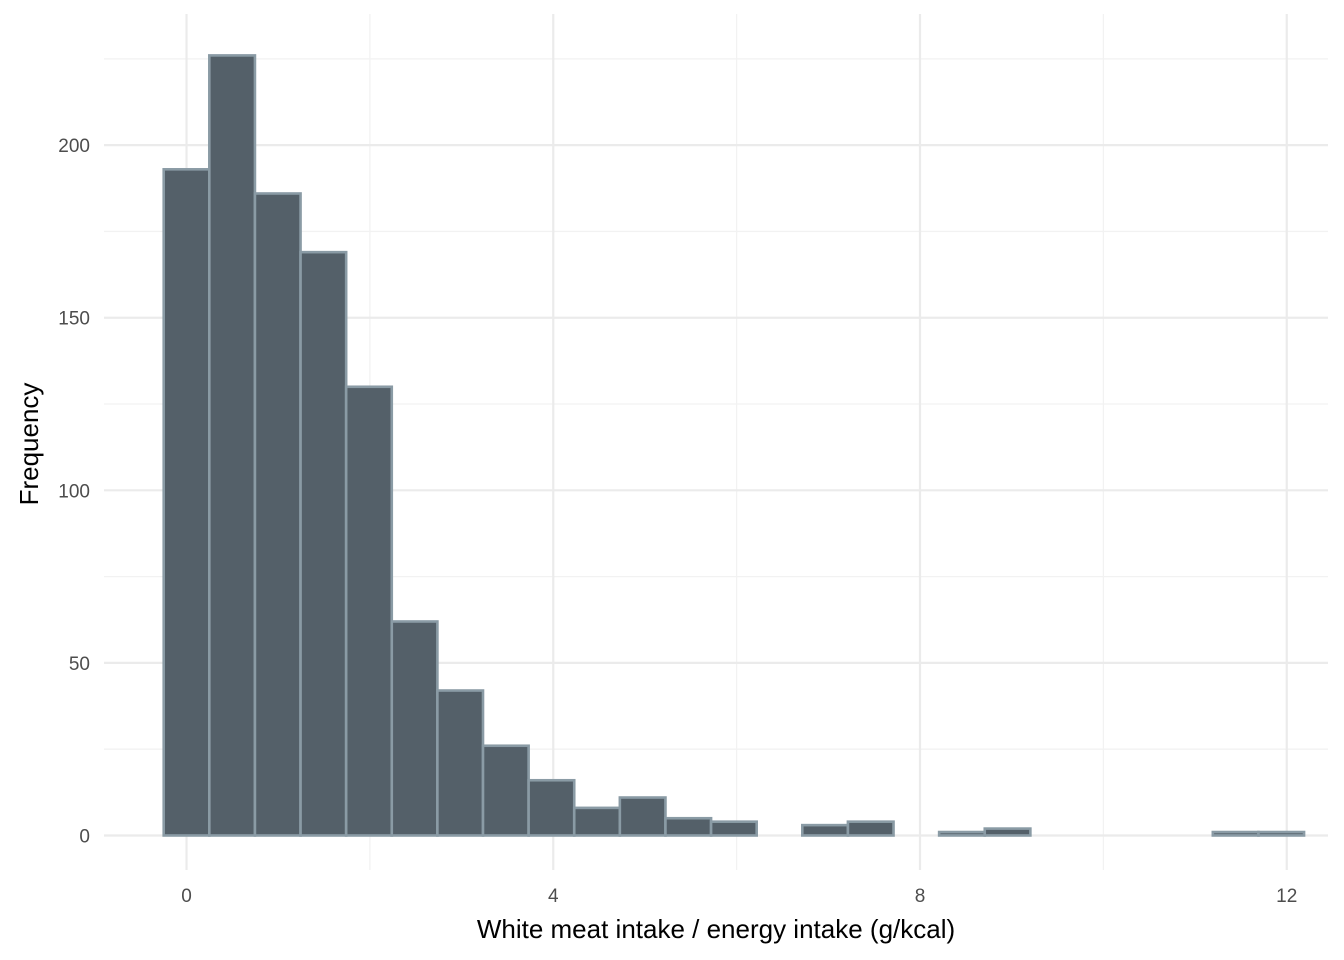  What do you see at coordinates (29, 444) in the screenshot?
I see `y-axis-title: Frequency` at bounding box center [29, 444].